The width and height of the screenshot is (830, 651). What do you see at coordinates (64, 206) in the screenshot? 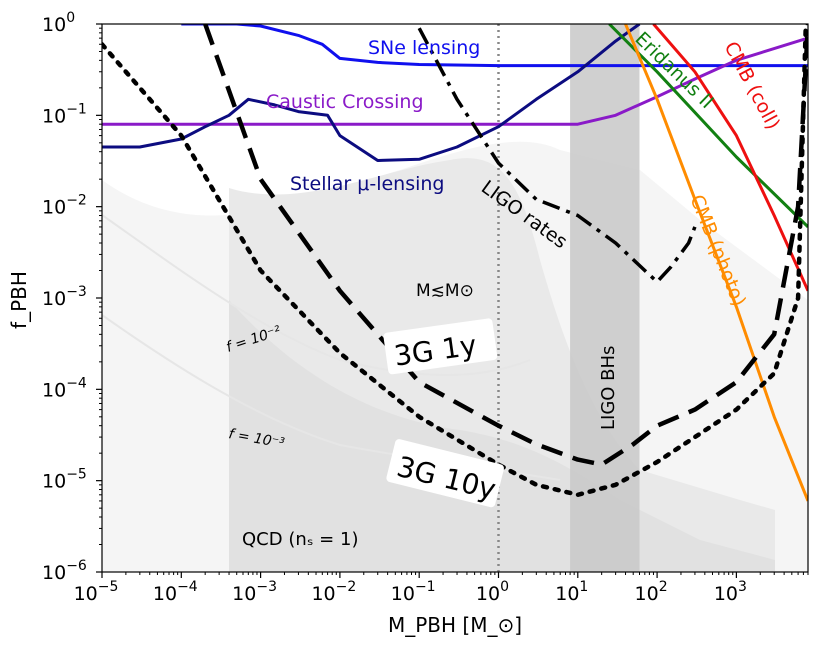
I see `y-tick-label: 10⁻²` at bounding box center [64, 206].